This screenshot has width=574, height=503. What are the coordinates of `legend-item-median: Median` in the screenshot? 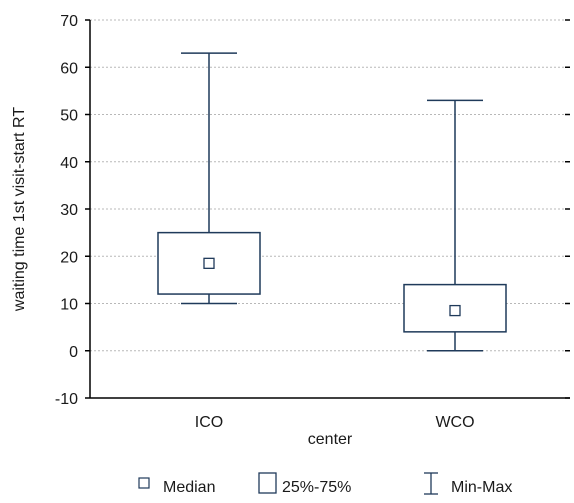 It's located at (176, 486).